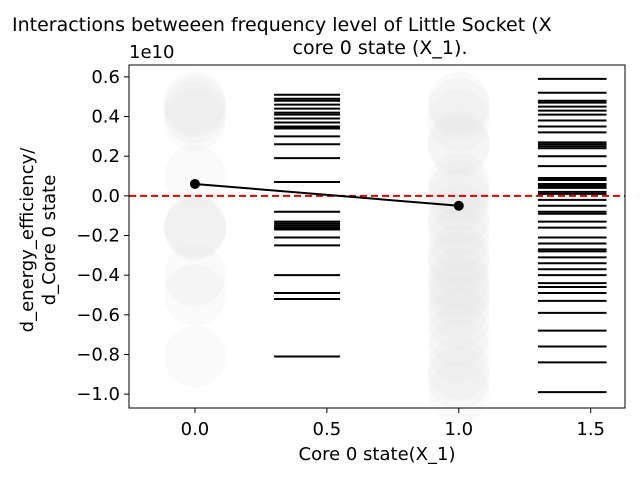 The width and height of the screenshot is (640, 480). Describe the element at coordinates (105, 77) in the screenshot. I see `y-tick-label: 0.6` at that location.